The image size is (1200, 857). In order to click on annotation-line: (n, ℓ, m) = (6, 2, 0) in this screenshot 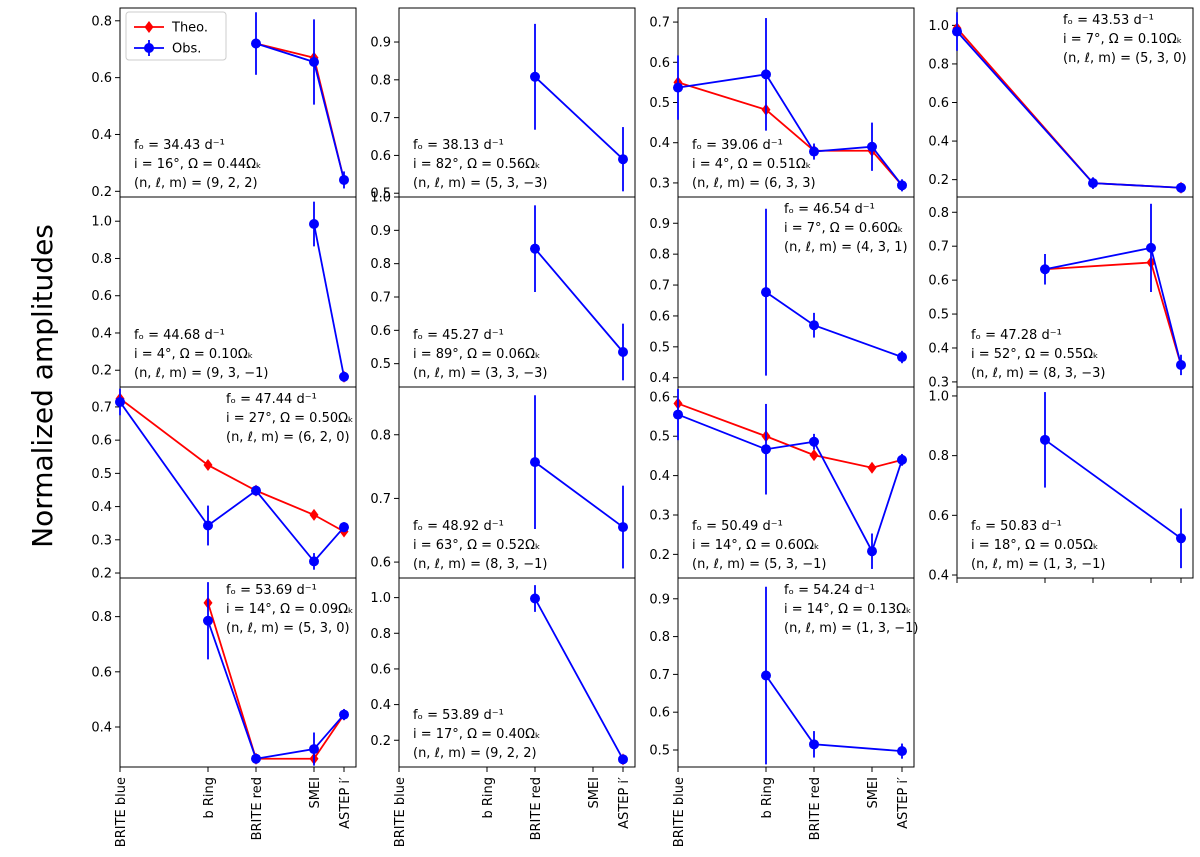, I will do `click(288, 437)`.